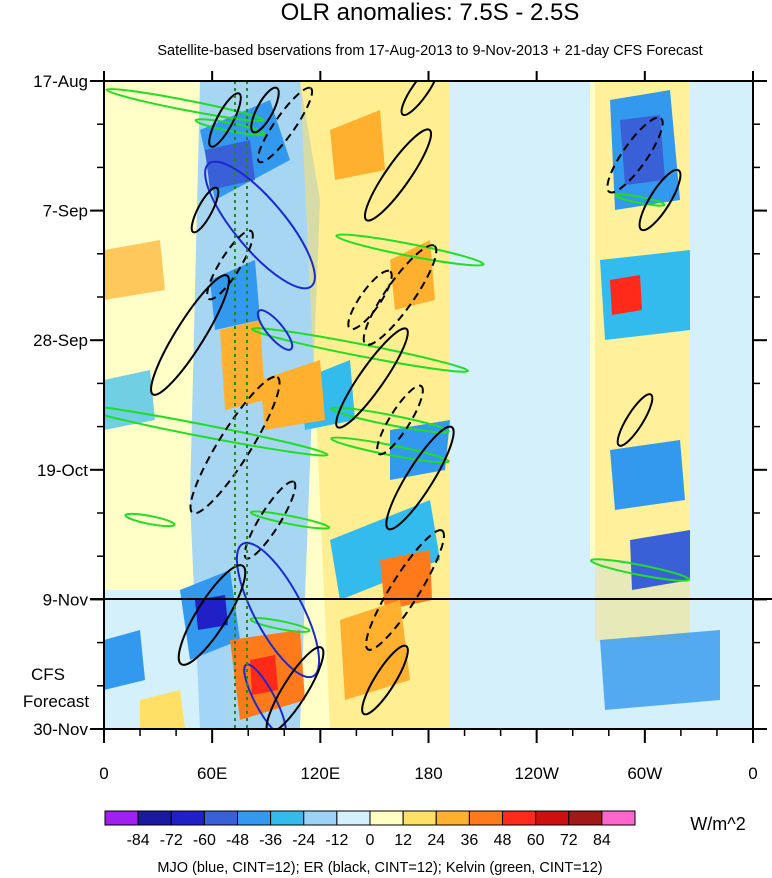  What do you see at coordinates (430, 13) in the screenshot?
I see `chart-title: OLR anomalies: 7.5S - 2.5S` at bounding box center [430, 13].